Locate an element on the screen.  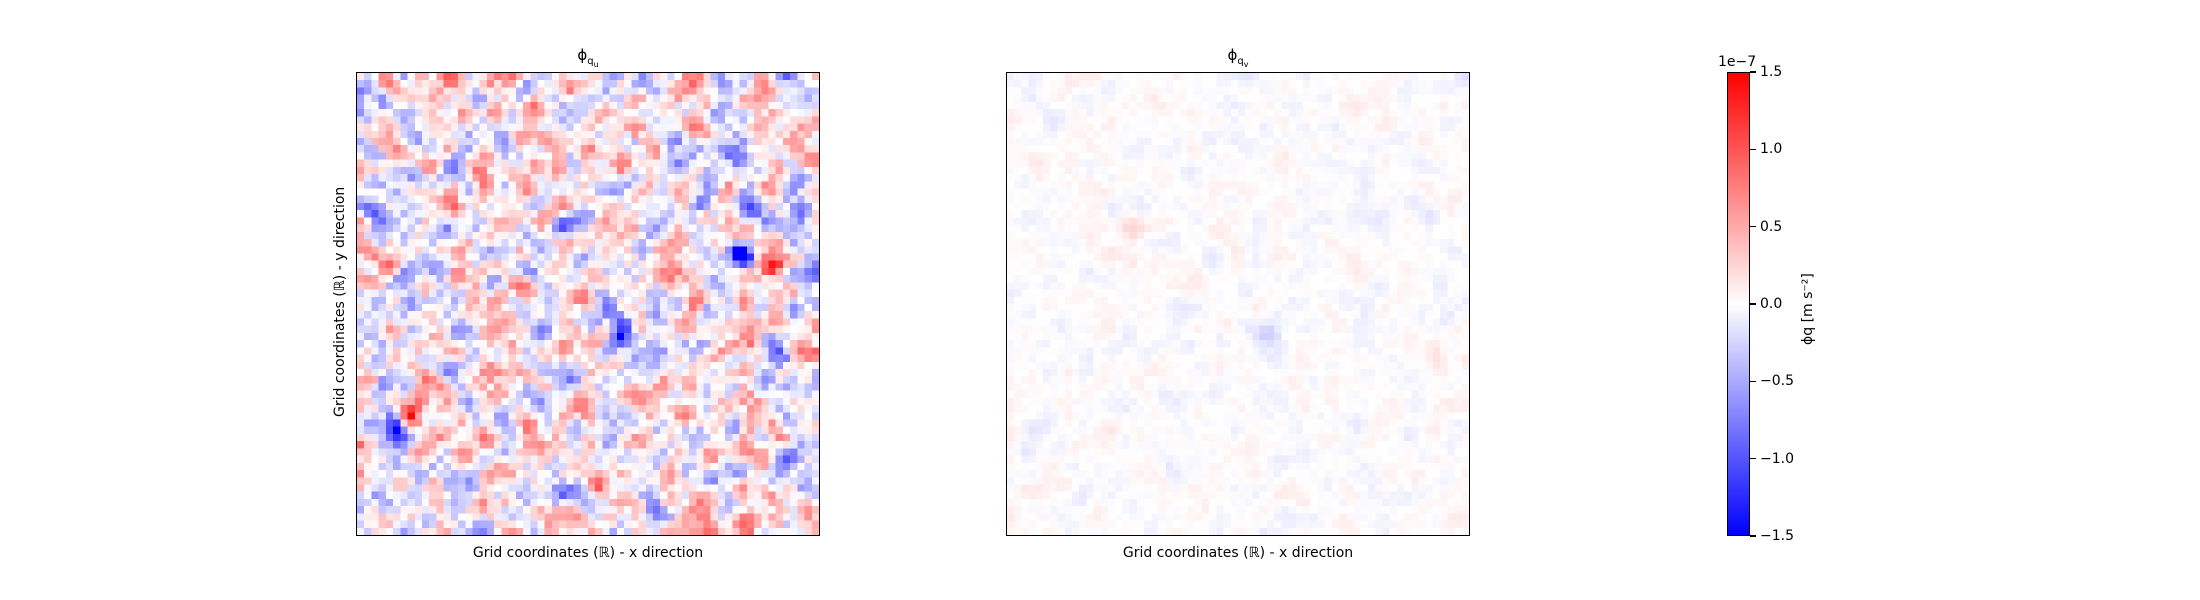
right-title-phi: ϕ is located at coordinates (1232, 55).